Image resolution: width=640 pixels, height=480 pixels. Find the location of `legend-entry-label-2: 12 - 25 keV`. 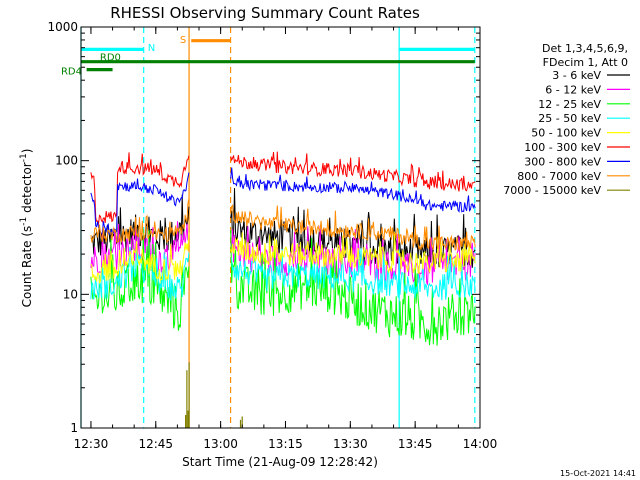

legend-entry-label-2: 12 - 25 keV is located at coordinates (569, 104).